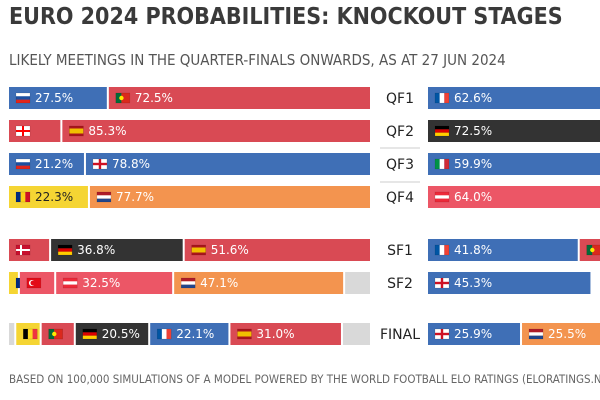 This screenshot has height=400, width=600. Describe the element at coordinates (259, 283) in the screenshot. I see `bar-segment-left-netherlands: 47.1%` at that location.